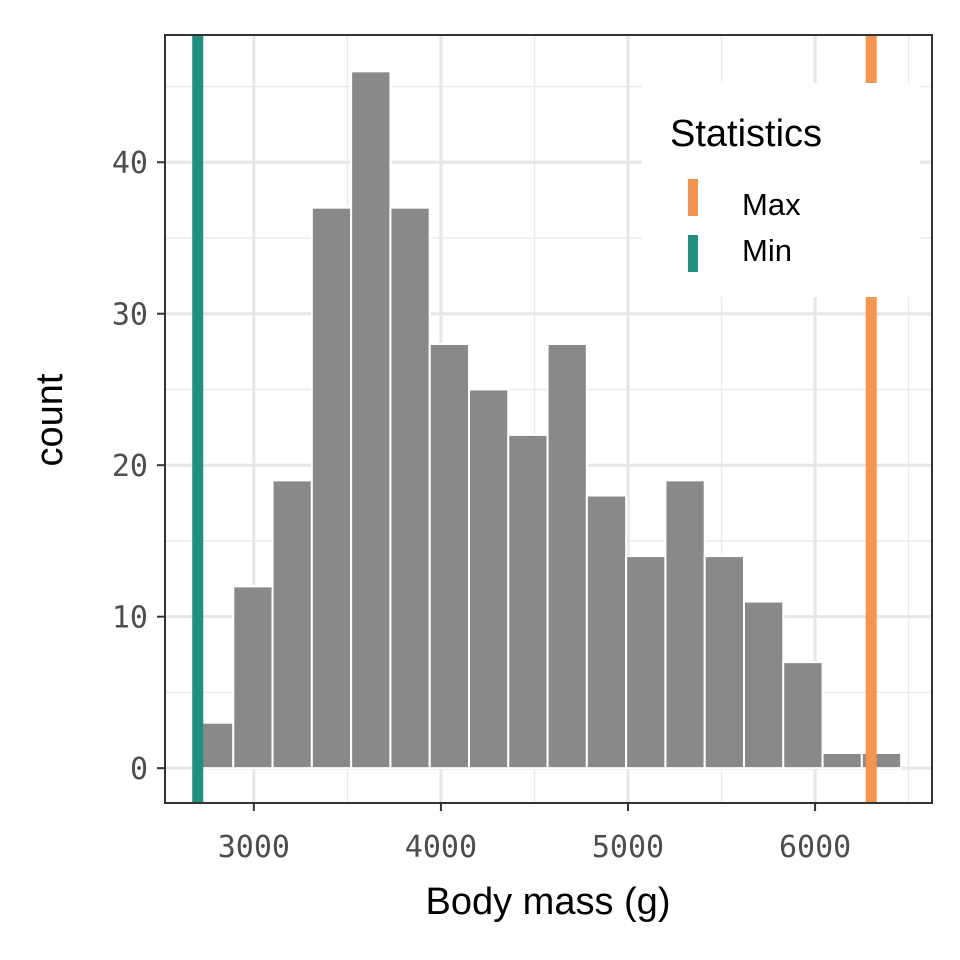  I want to click on legend: Statistics Max Min, so click(781, 190).